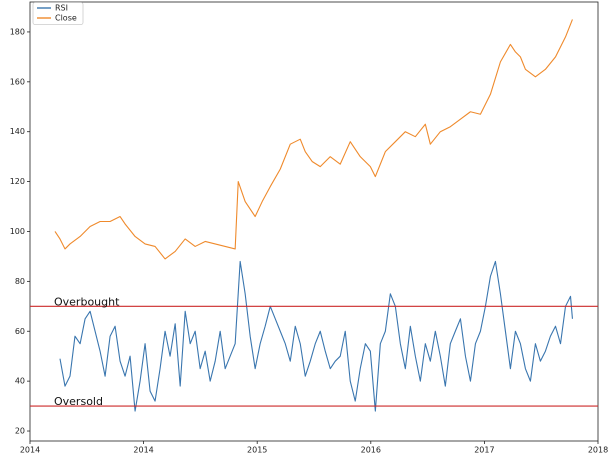 Image resolution: width=612 pixels, height=453 pixels. I want to click on y-tick-label: 180, so click(17, 31).